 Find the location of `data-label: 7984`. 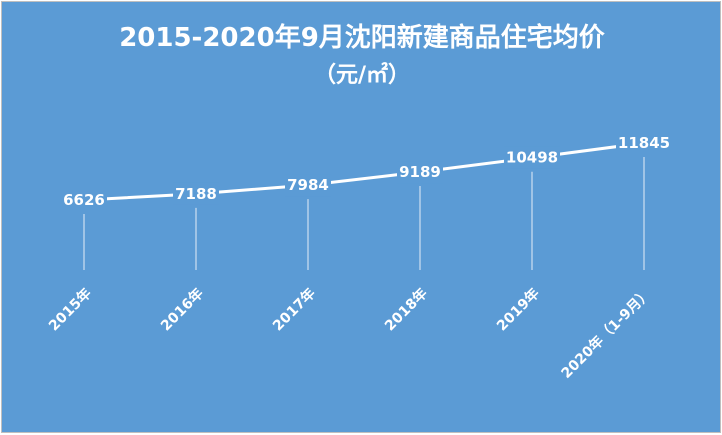

data-label: 7984 is located at coordinates (308, 185).